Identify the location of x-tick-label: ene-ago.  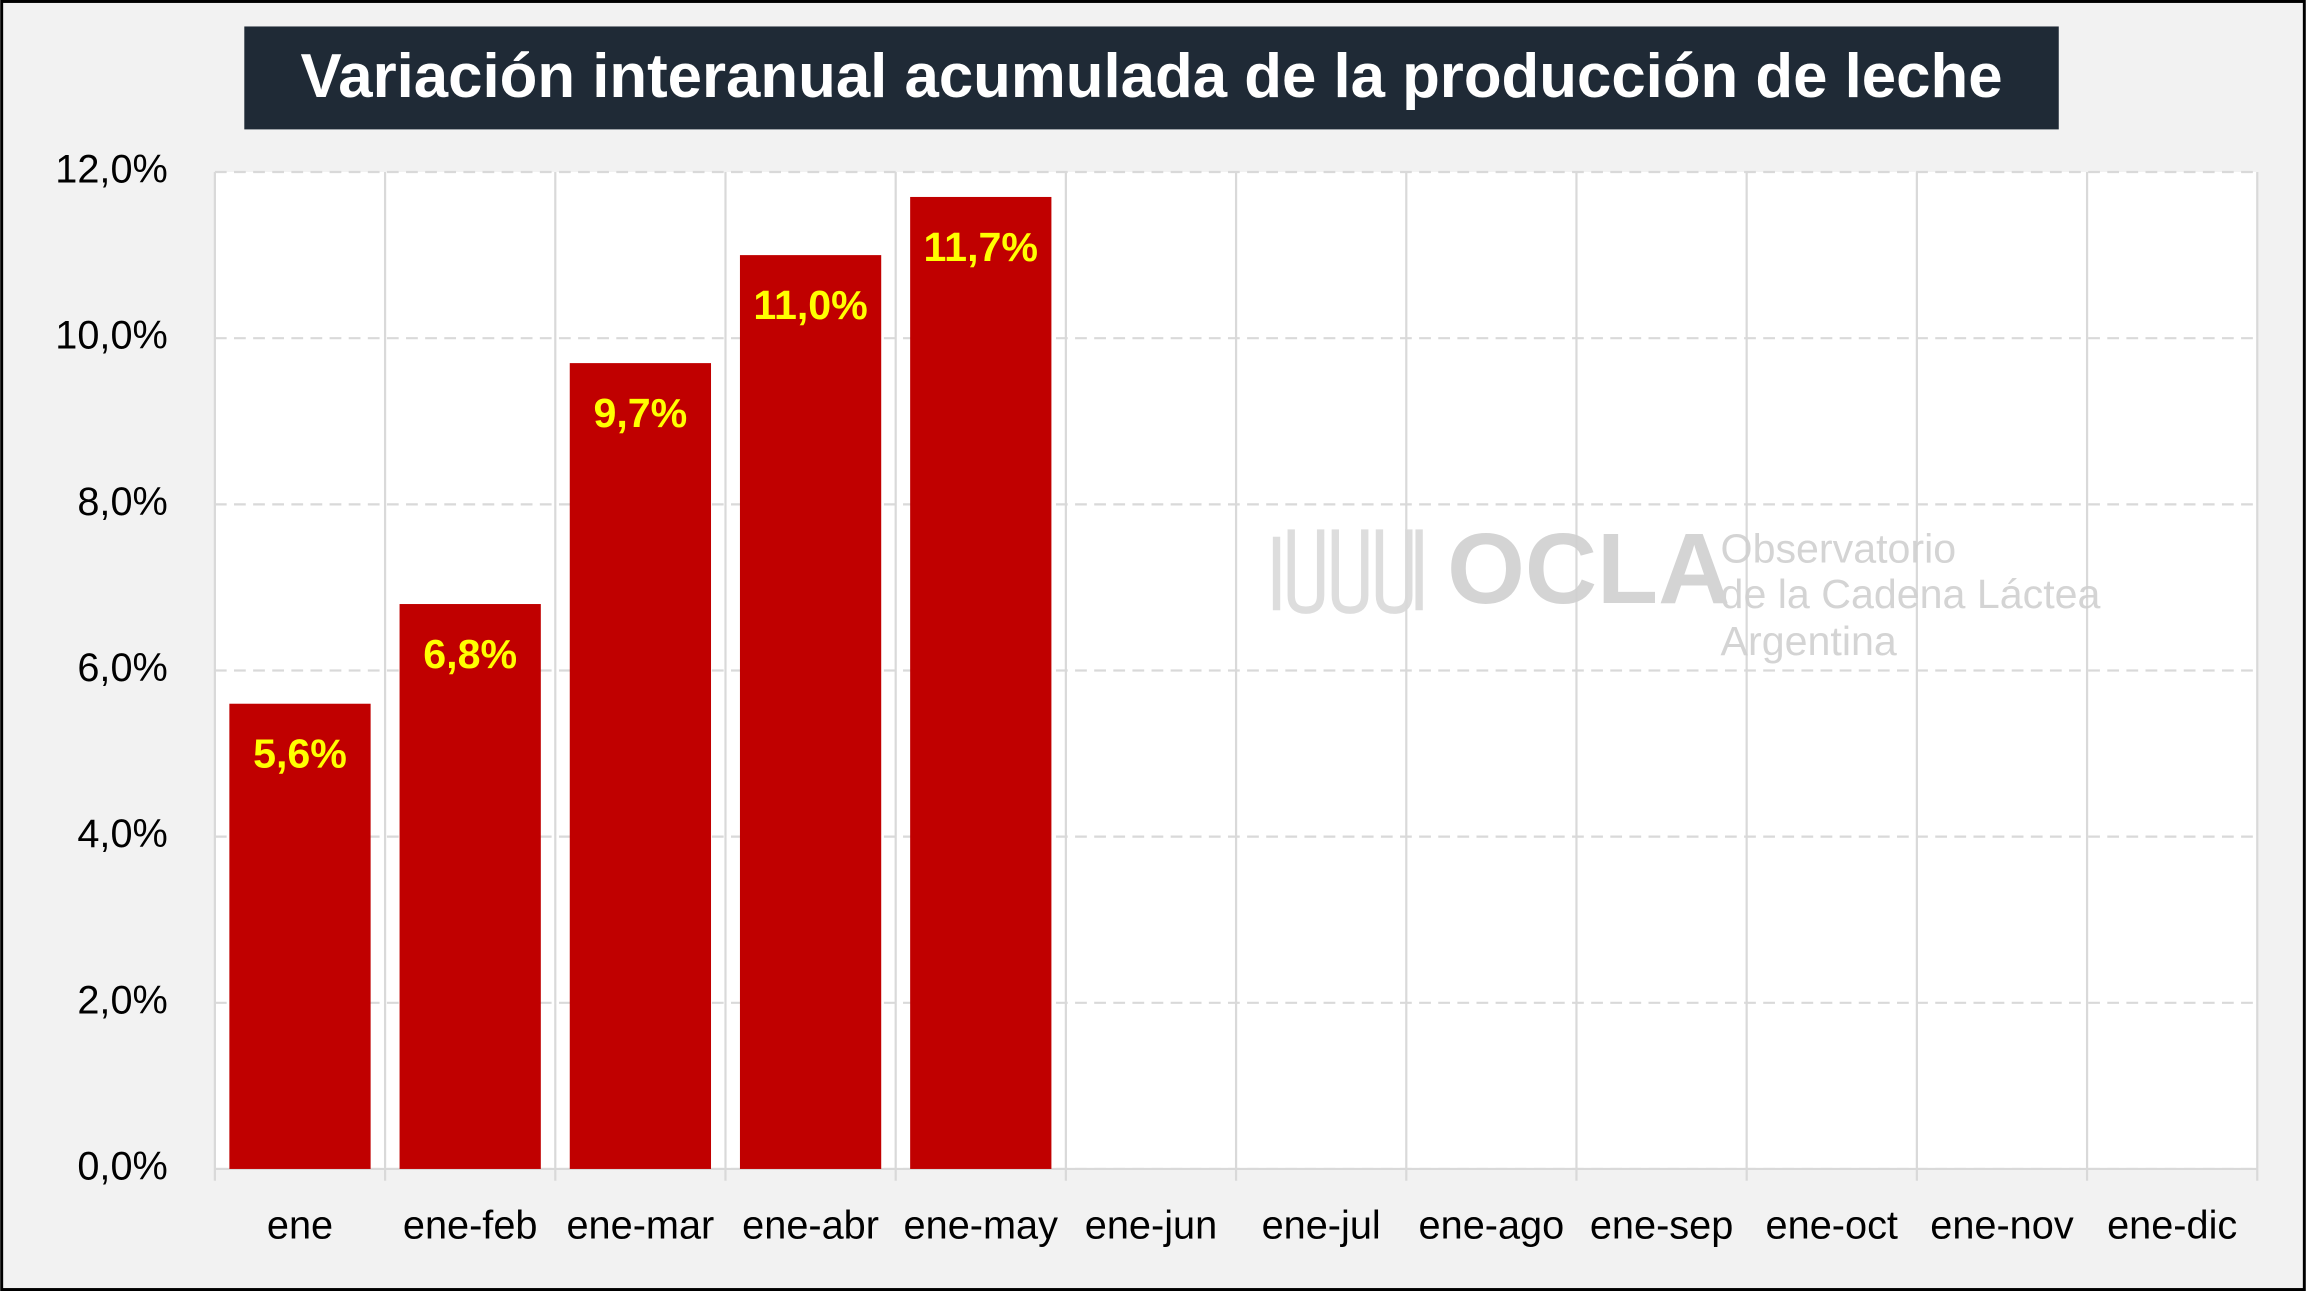
(1492, 1225).